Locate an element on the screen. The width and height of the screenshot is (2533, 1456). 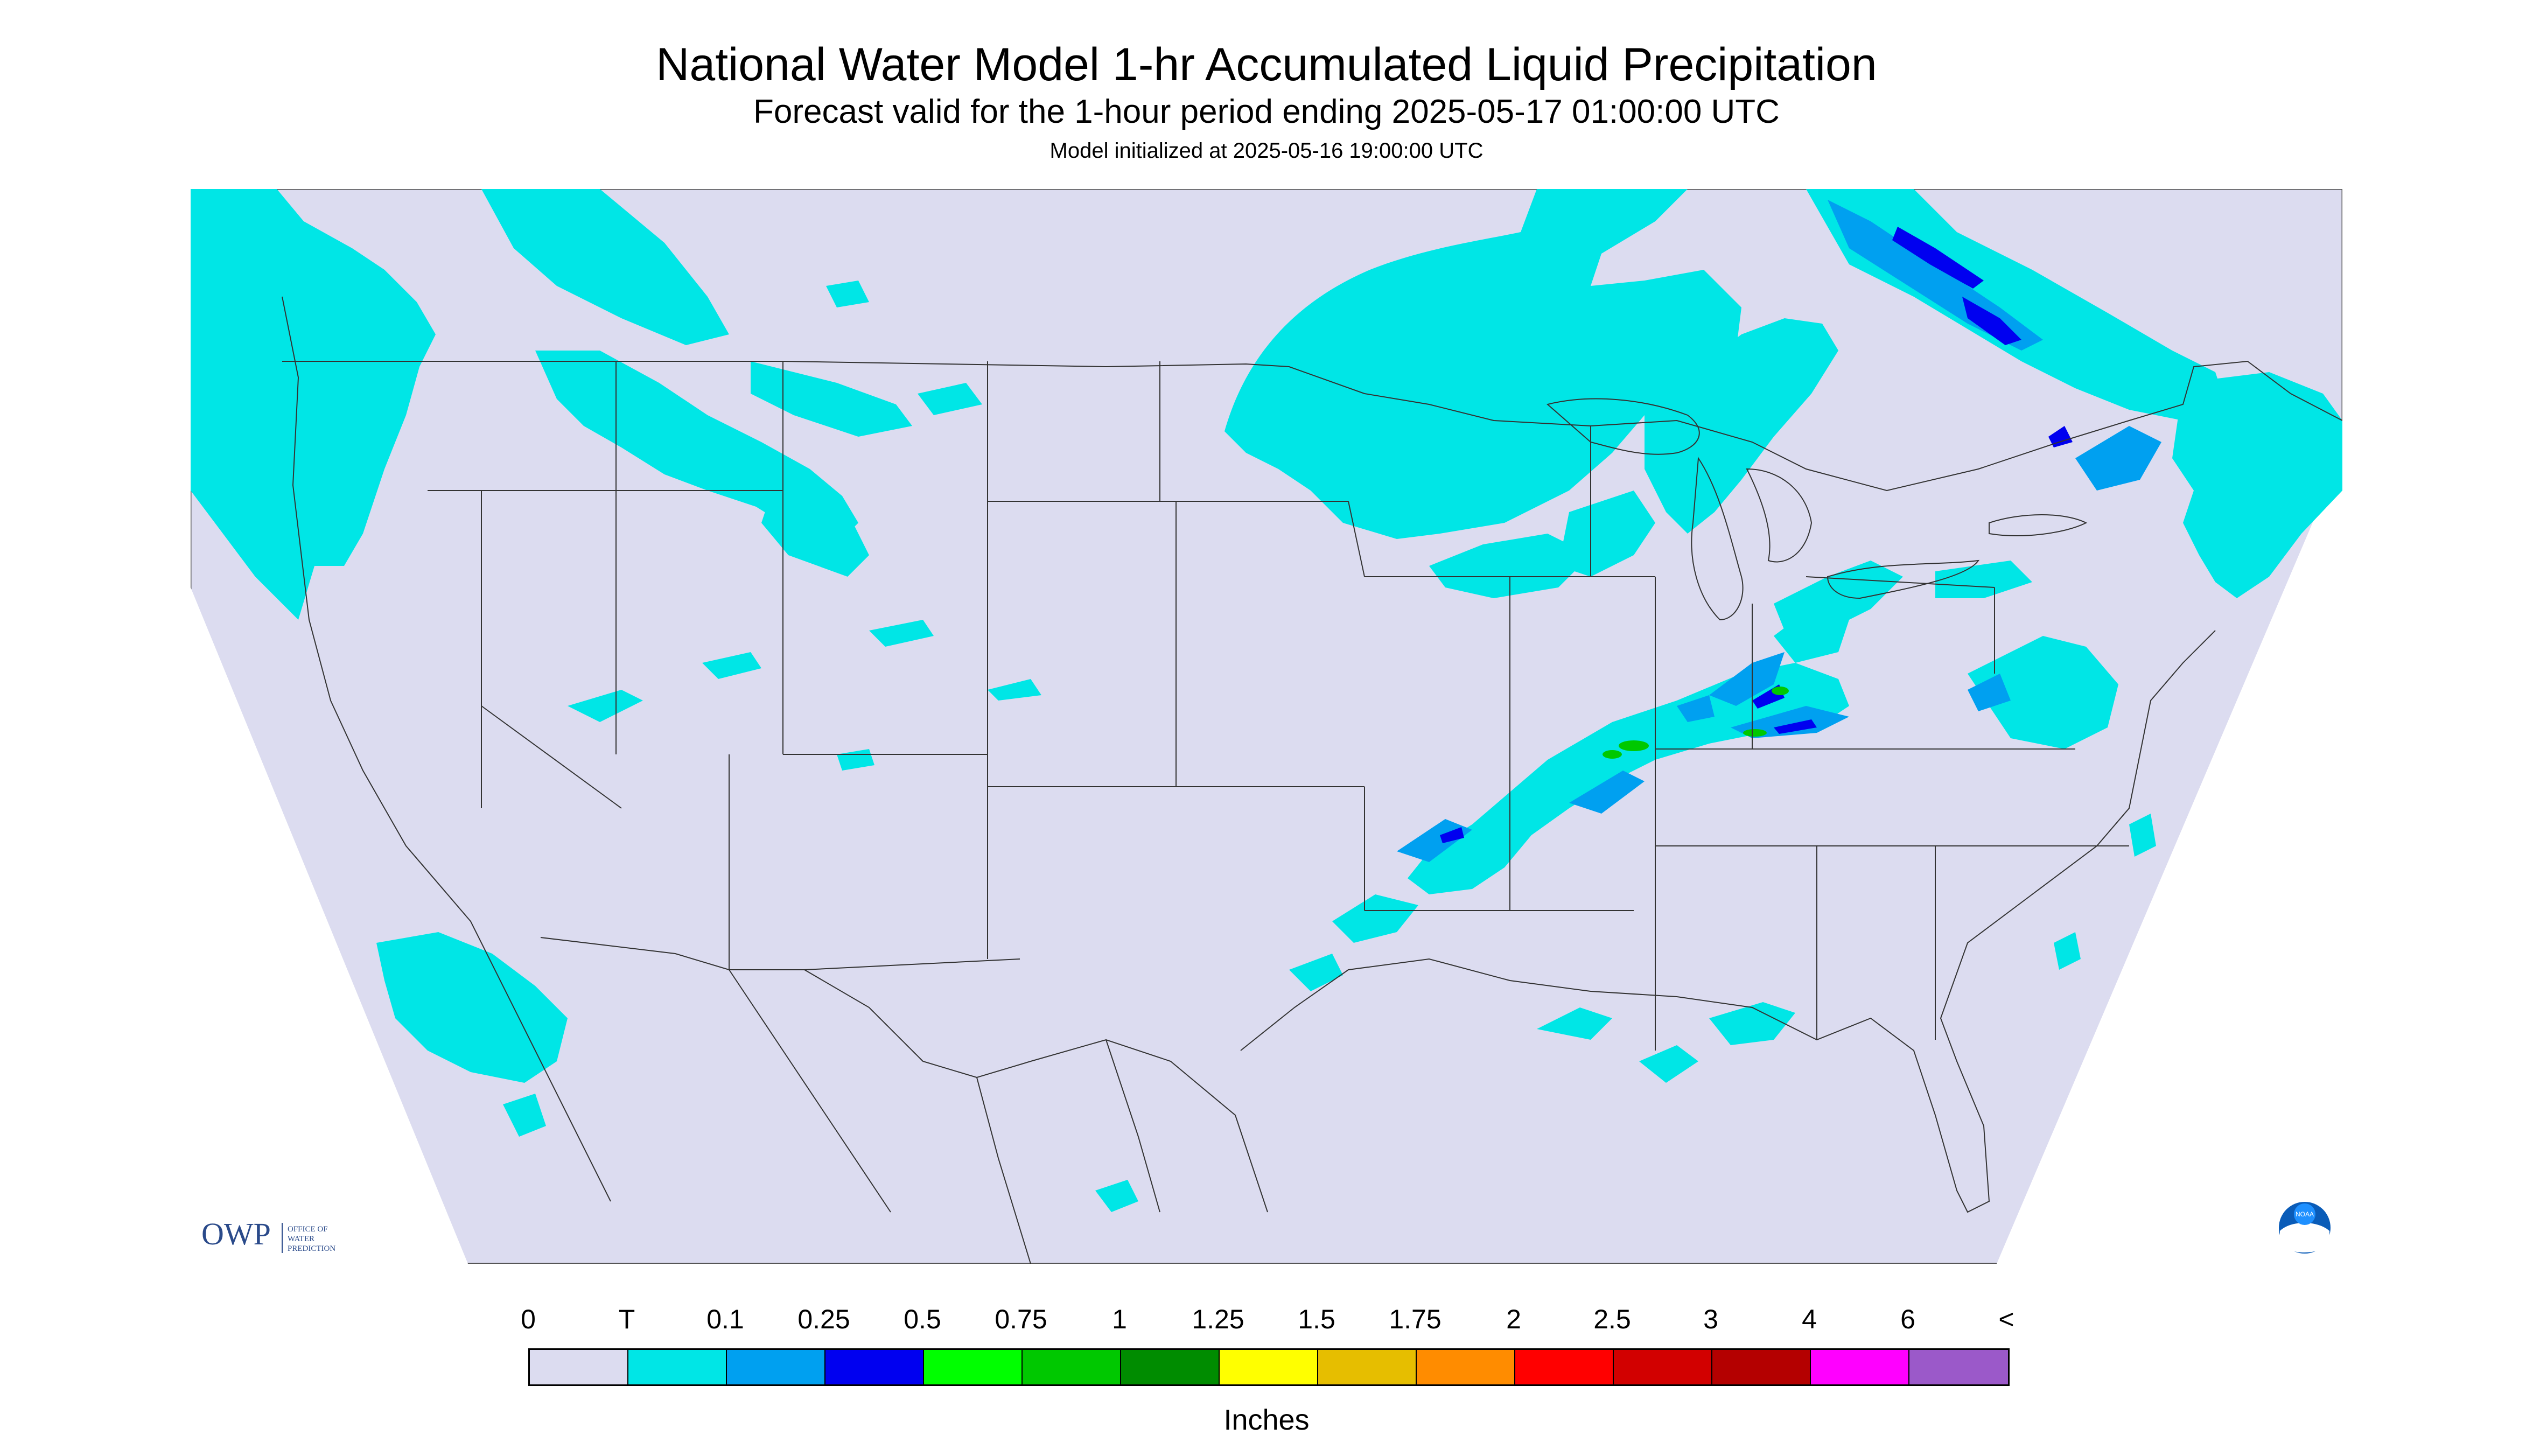
domain-mask-right is located at coordinates (2169, 858).